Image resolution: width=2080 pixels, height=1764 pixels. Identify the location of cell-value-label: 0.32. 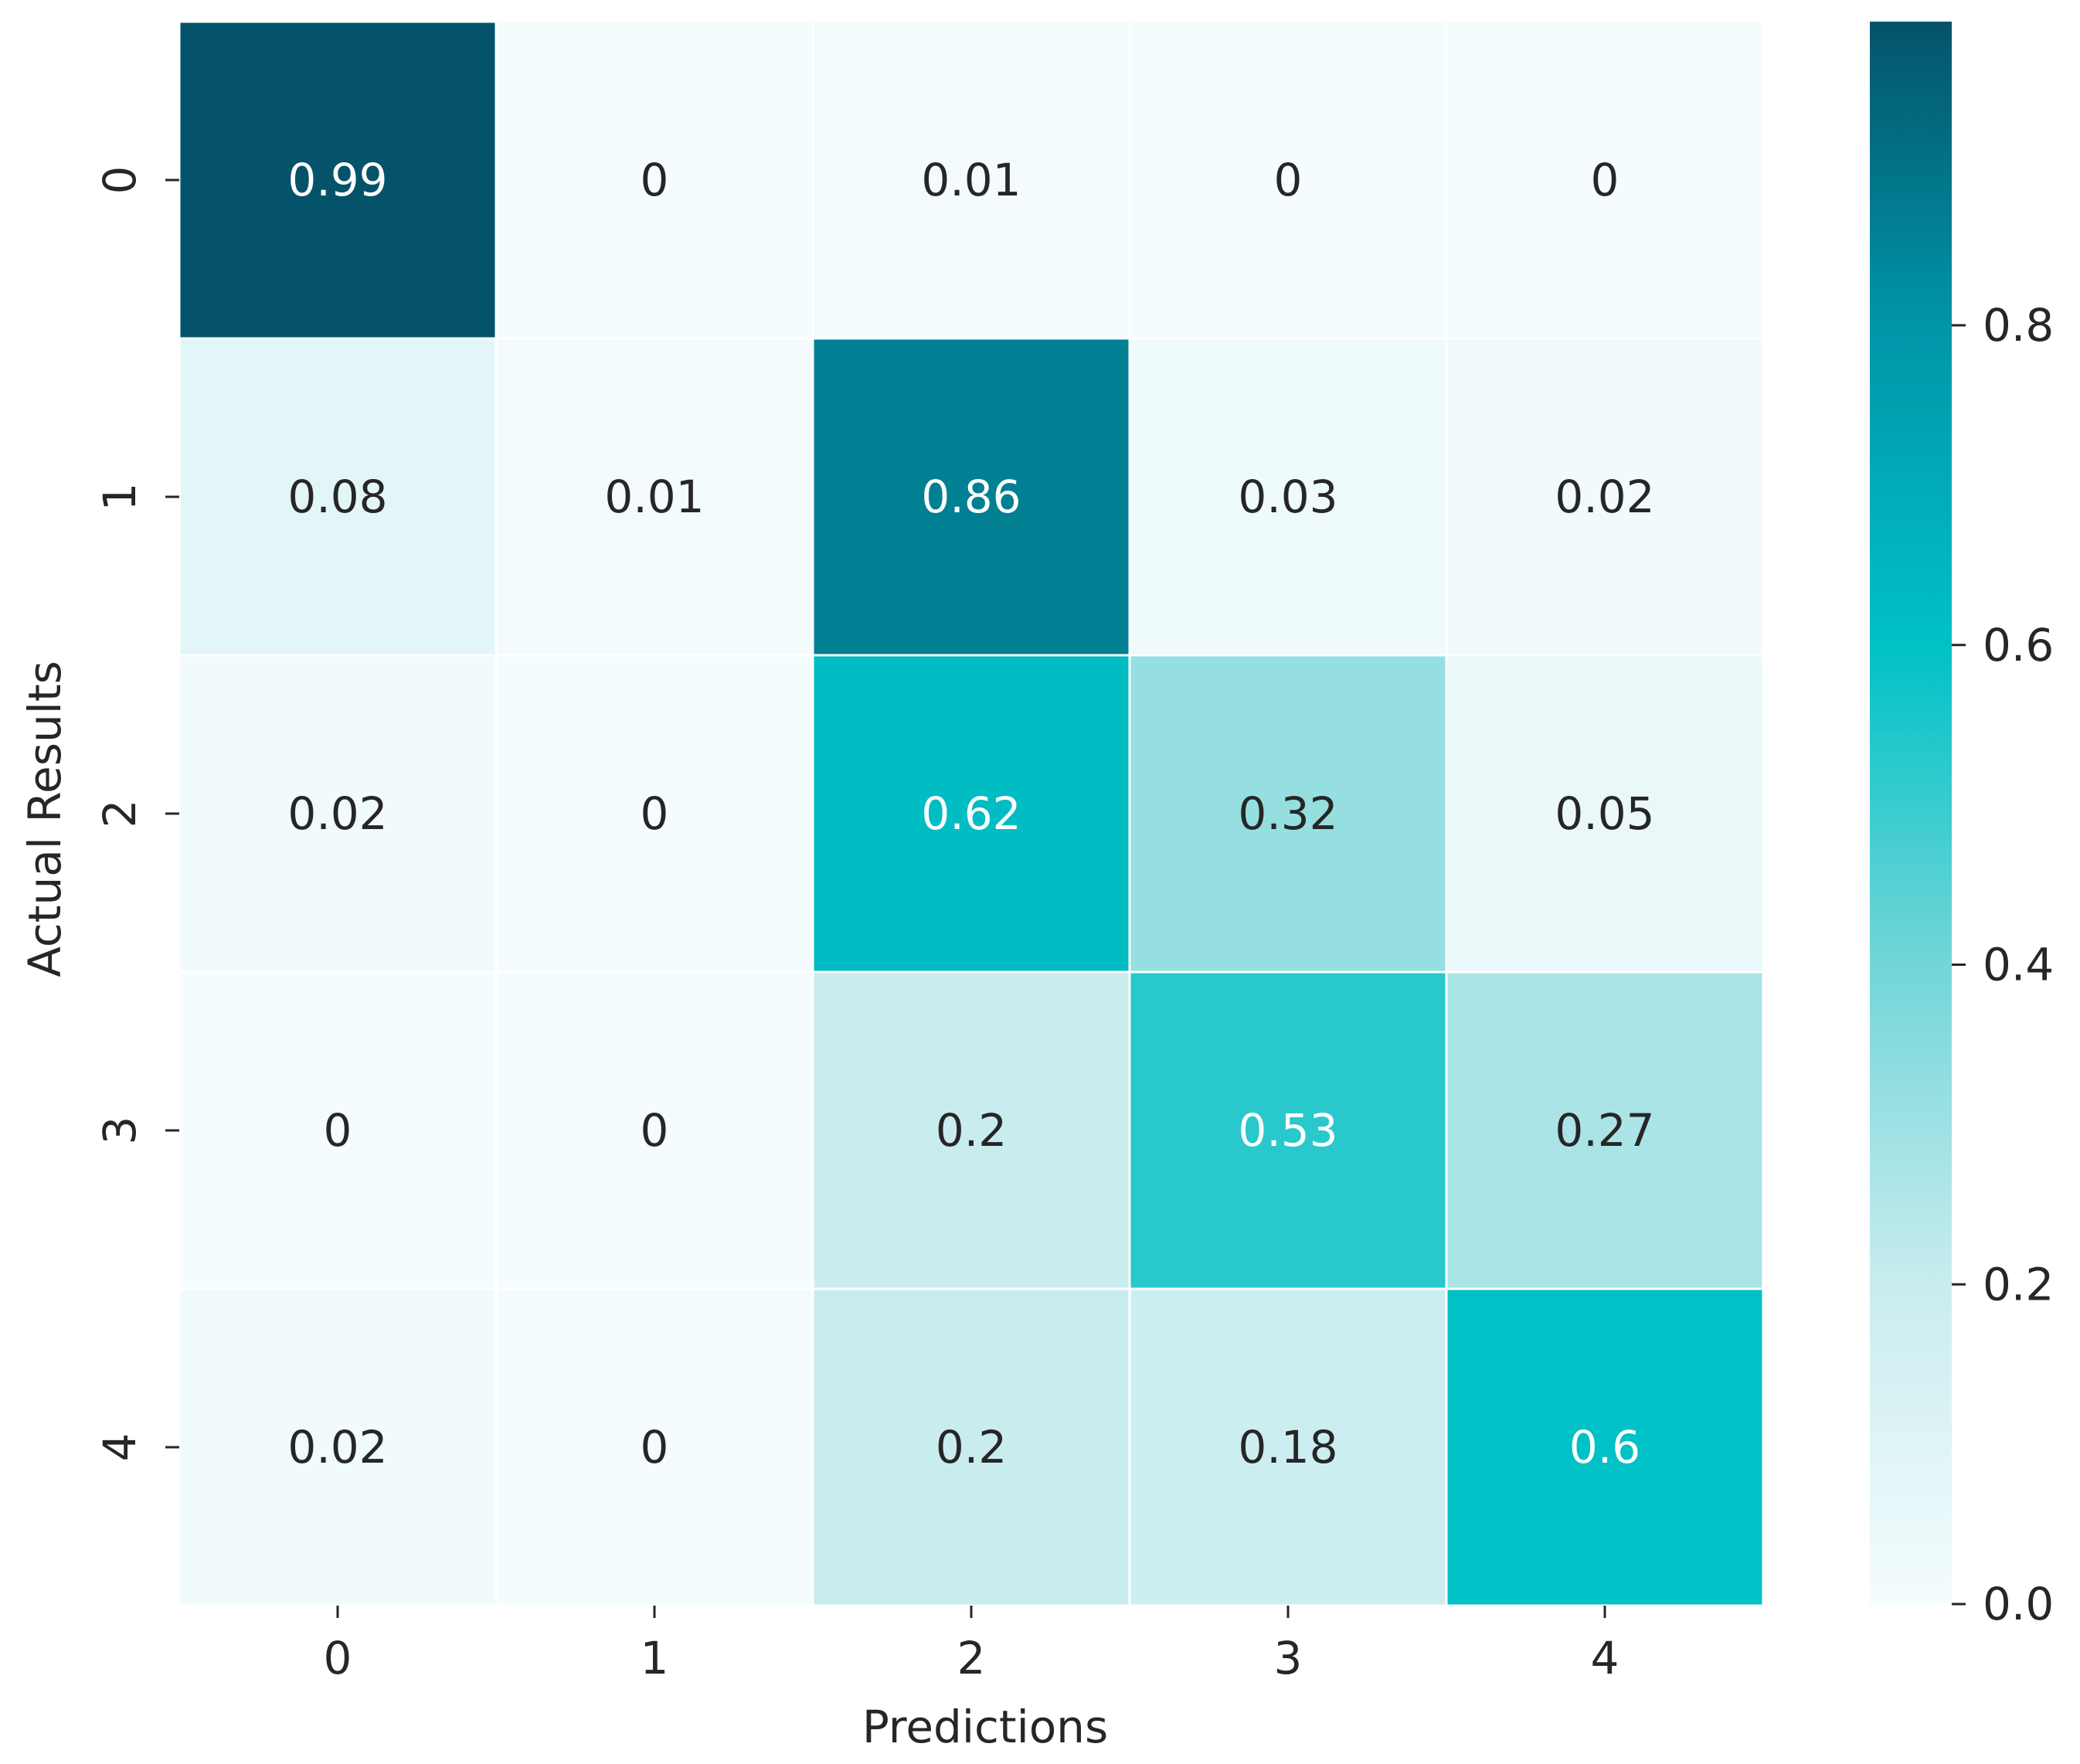
(1288, 813).